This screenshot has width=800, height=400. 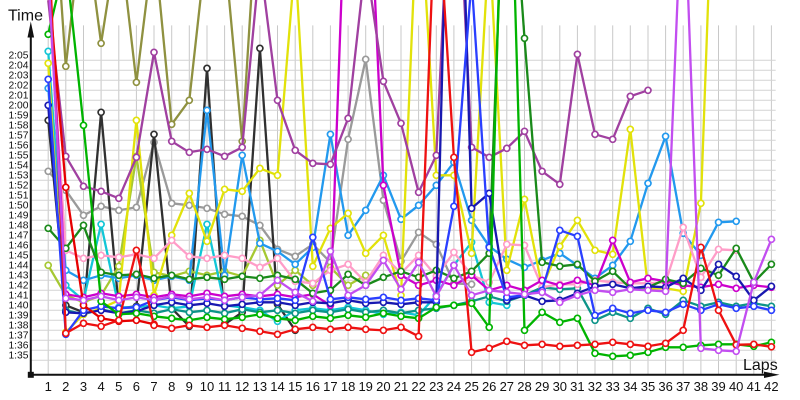 I want to click on svg-text: 27, so click(x=507, y=386).